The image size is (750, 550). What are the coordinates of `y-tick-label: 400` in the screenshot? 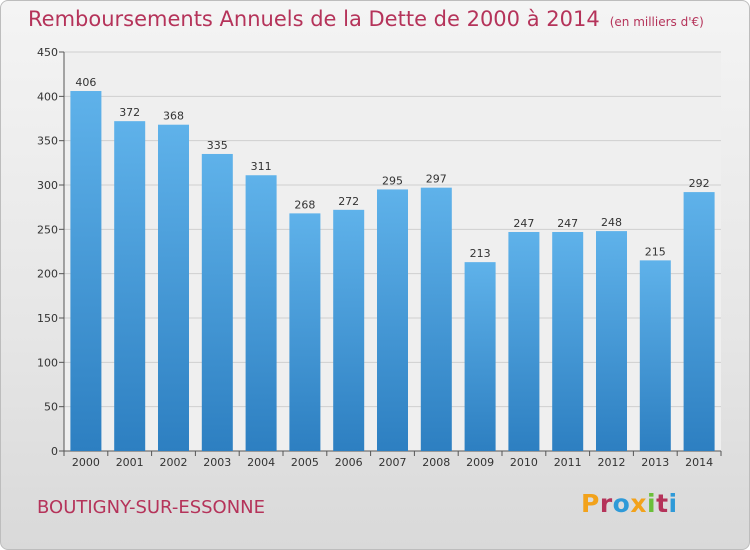 It's located at (47, 96).